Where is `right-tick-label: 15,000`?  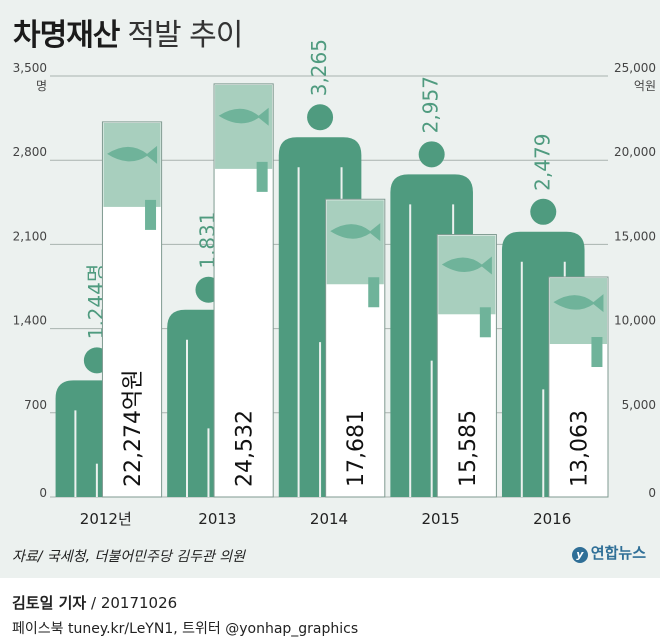
right-tick-label: 15,000 is located at coordinates (635, 236).